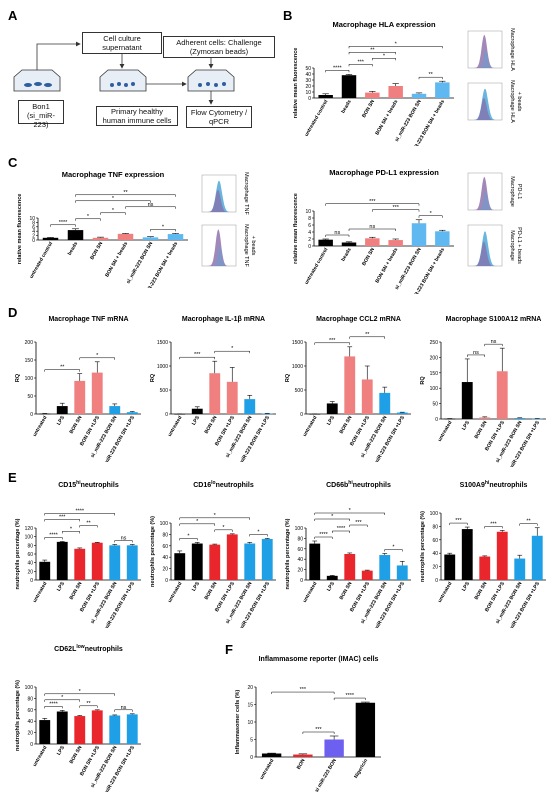 This screenshot has width=550, height=810. I want to click on bon1-label: Bon1 (si_miR-223), so click(41, 114).